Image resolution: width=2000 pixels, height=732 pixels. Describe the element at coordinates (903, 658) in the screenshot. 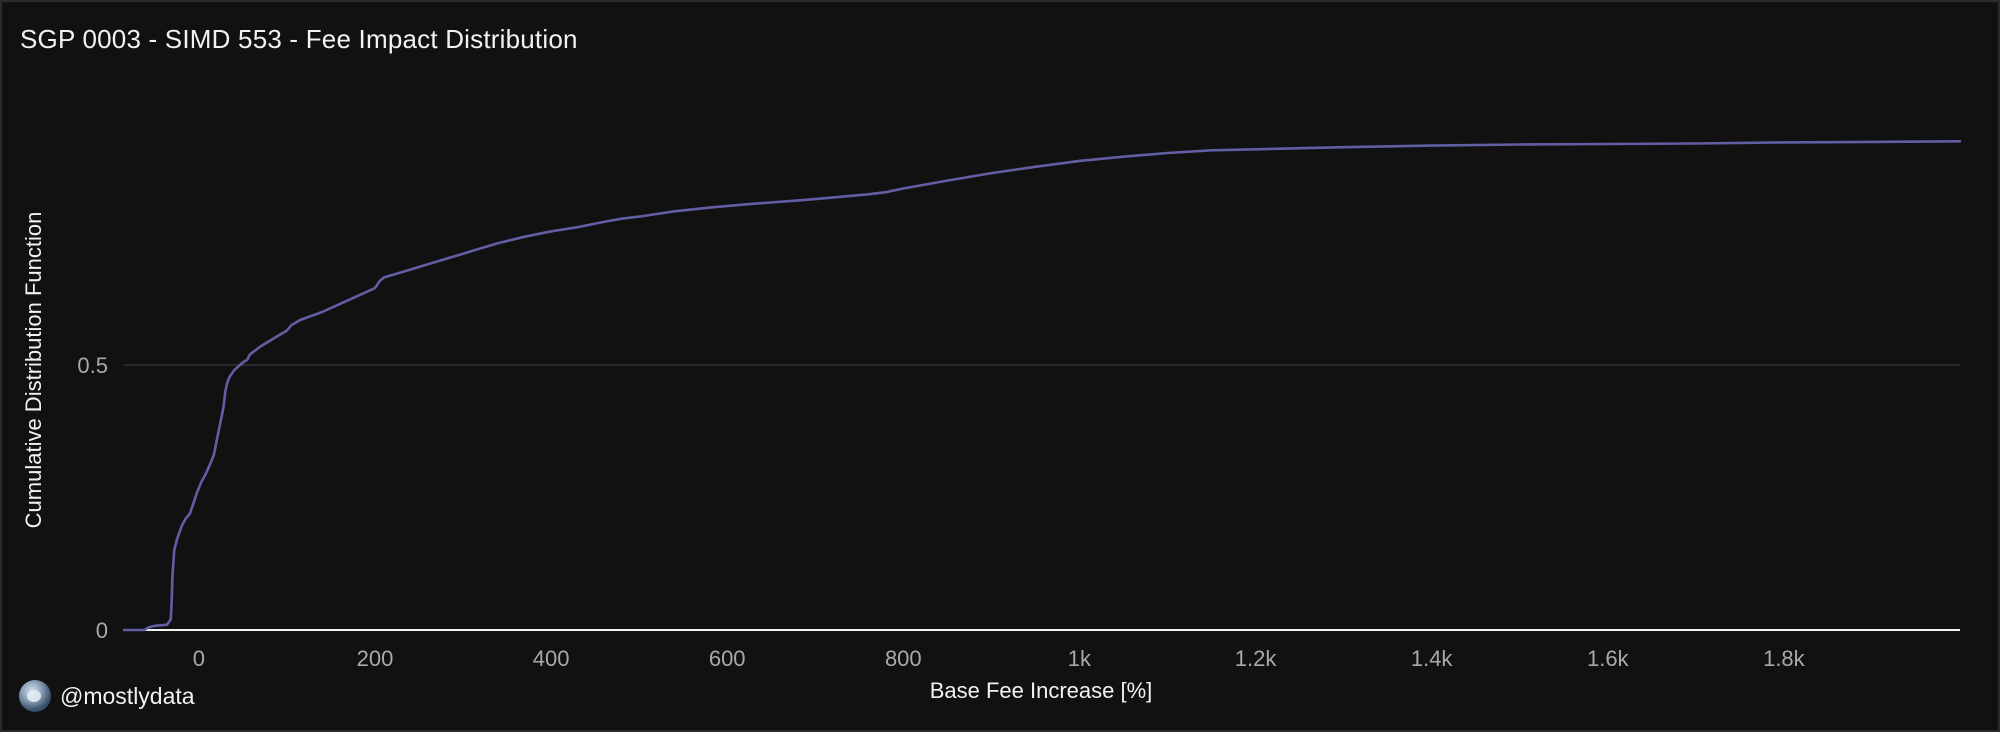

I see `x-tick-label: 800` at that location.